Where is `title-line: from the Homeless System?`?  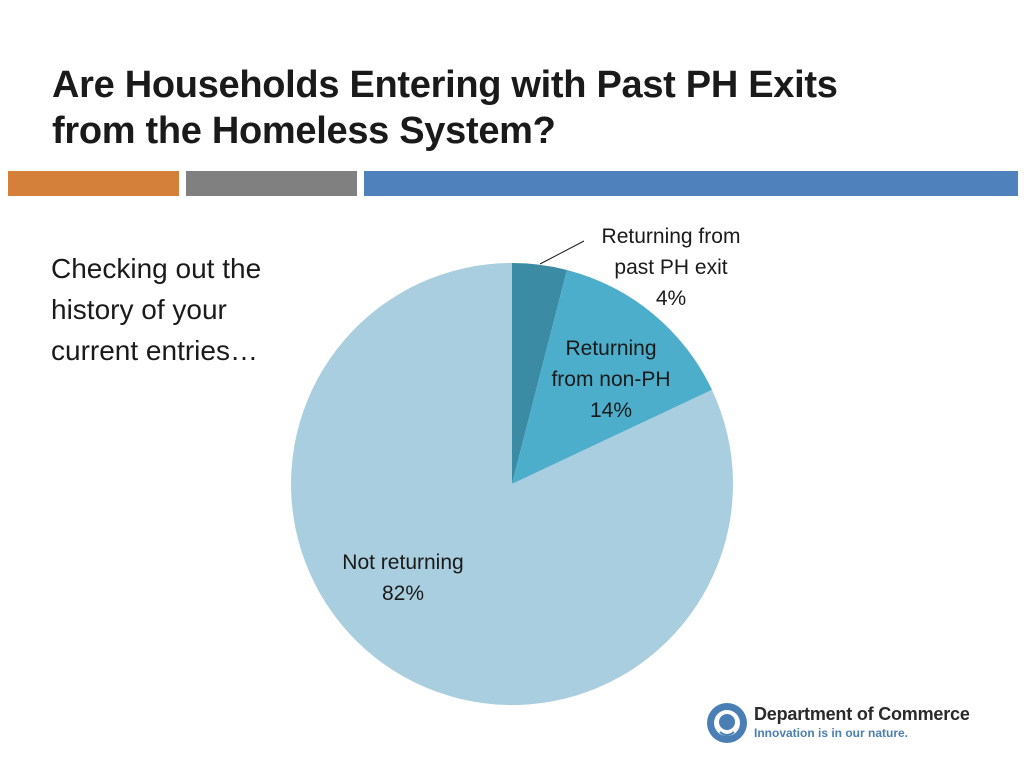 title-line: from the Homeless System? is located at coordinates (304, 131).